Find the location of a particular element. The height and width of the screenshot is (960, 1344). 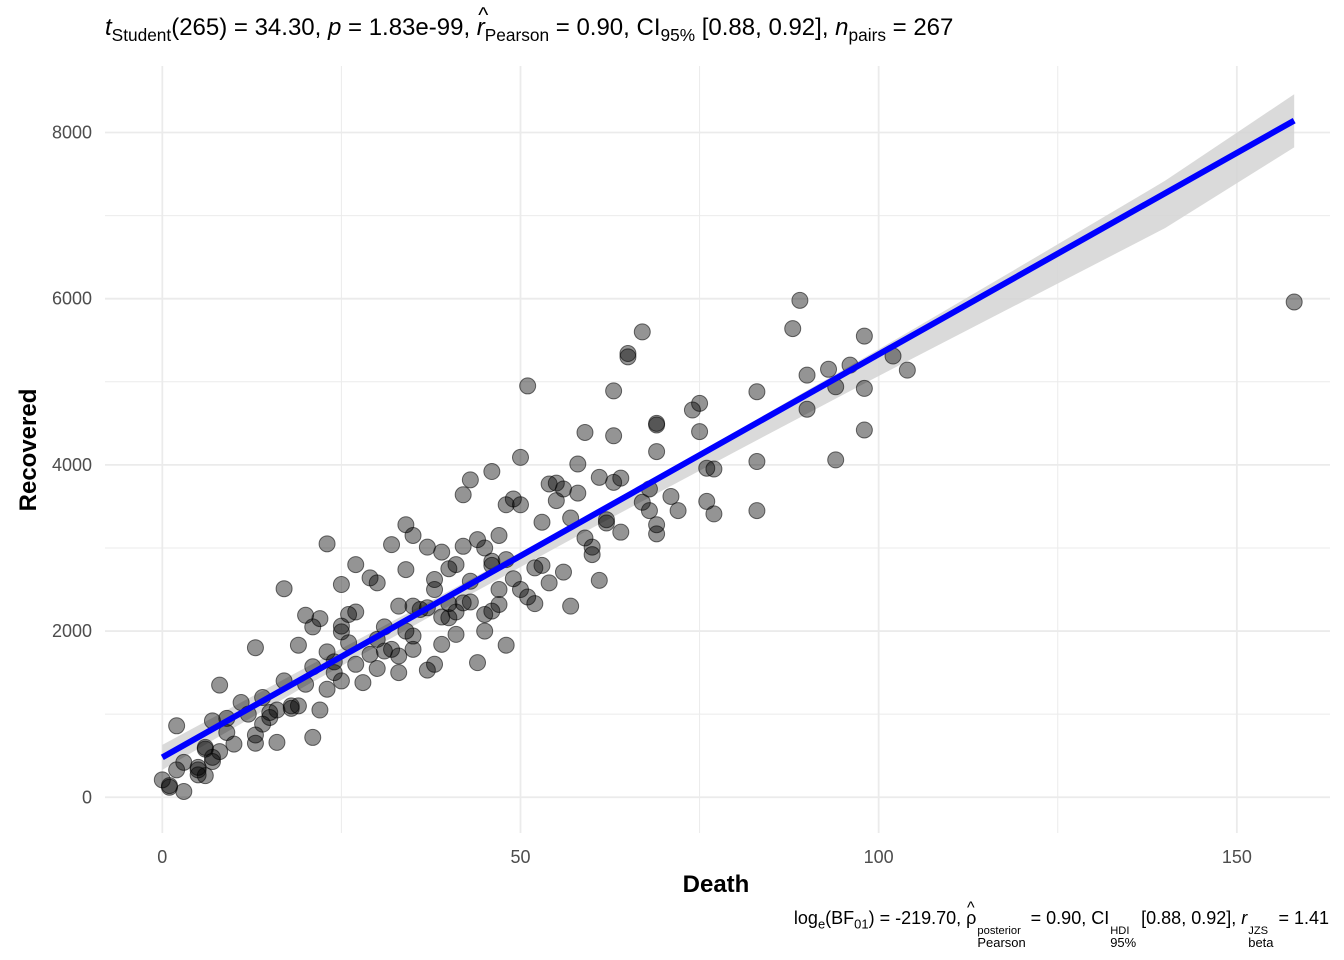

log-label: log is located at coordinates (805, 918).